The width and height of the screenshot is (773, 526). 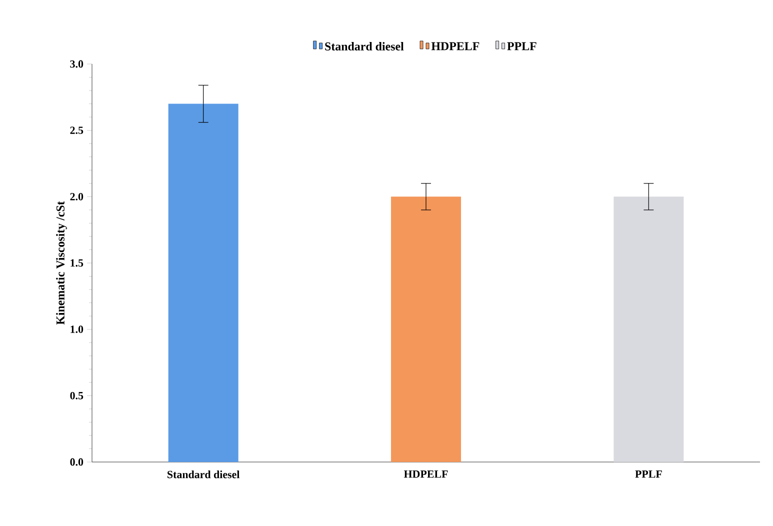 I want to click on y-tick-label: 1.0, so click(x=77, y=330).